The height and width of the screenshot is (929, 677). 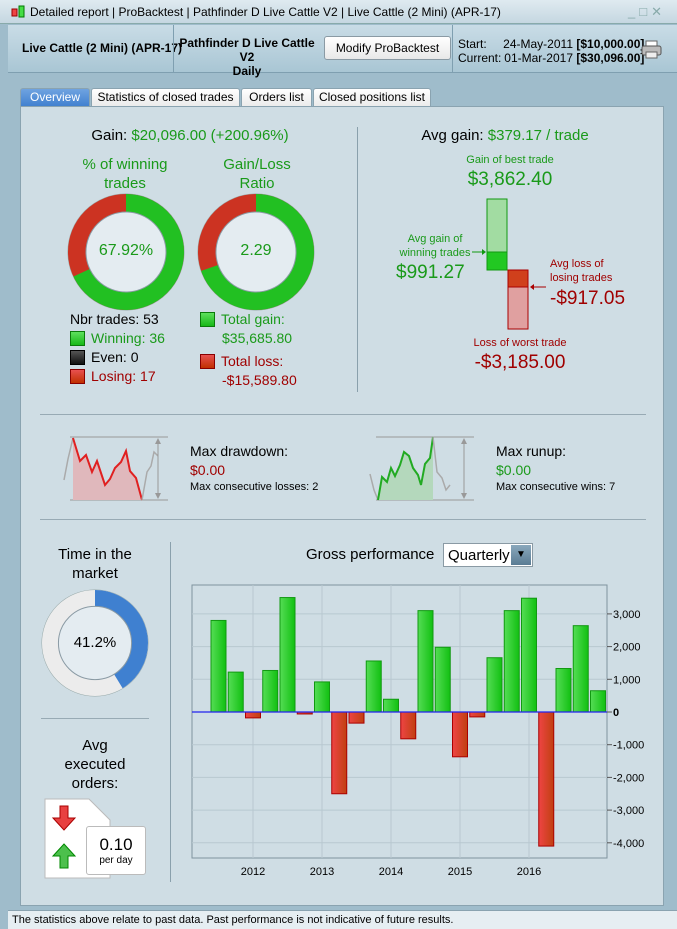 What do you see at coordinates (435, 246) in the screenshot?
I see `avg-win-label: Avg gain of winning trades` at bounding box center [435, 246].